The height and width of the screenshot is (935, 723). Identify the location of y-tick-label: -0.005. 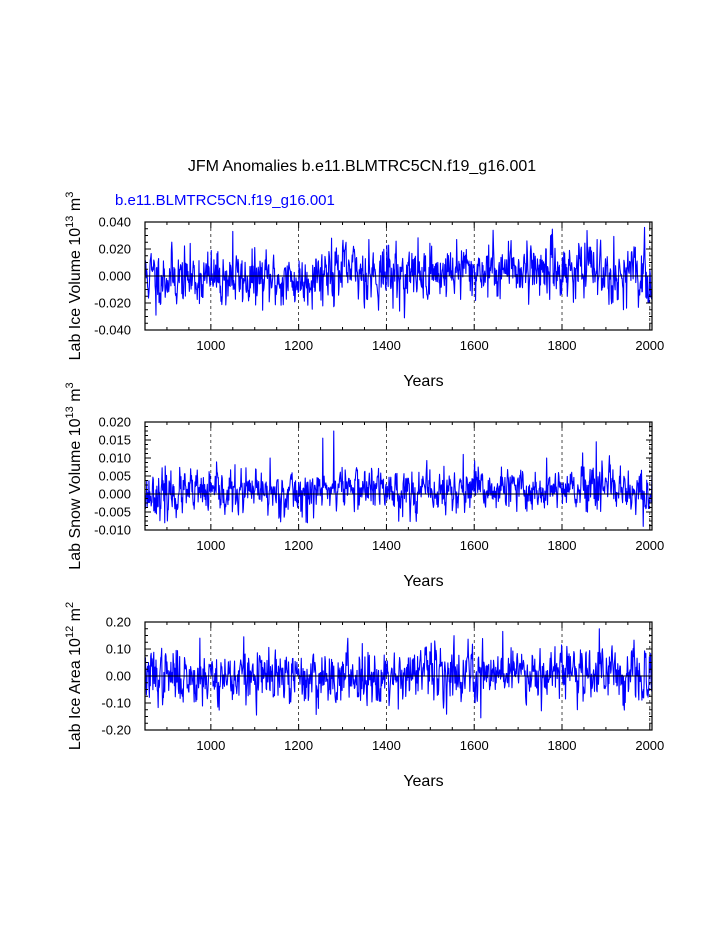
(112, 512).